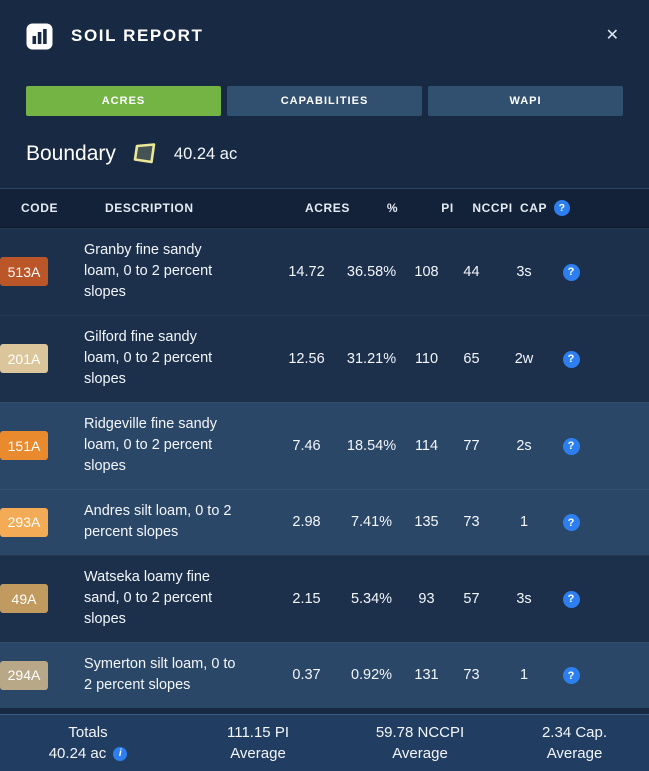 The height and width of the screenshot is (771, 649). I want to click on pi-value: 131, so click(426, 675).